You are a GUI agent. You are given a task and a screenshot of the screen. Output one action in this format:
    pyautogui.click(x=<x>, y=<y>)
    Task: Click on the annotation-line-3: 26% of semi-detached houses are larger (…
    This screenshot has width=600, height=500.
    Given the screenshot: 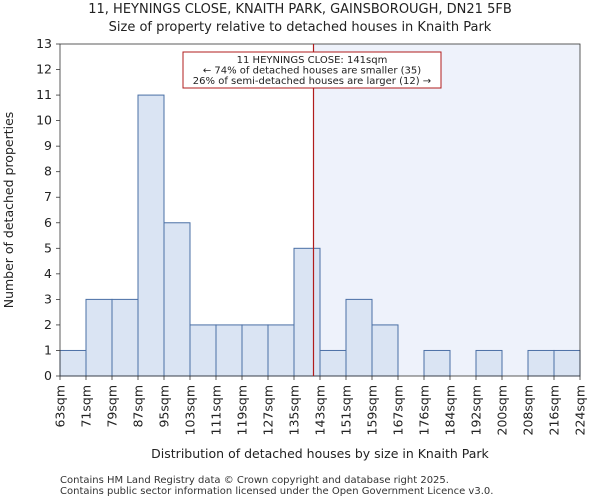 What is the action you would take?
    pyautogui.click(x=312, y=81)
    